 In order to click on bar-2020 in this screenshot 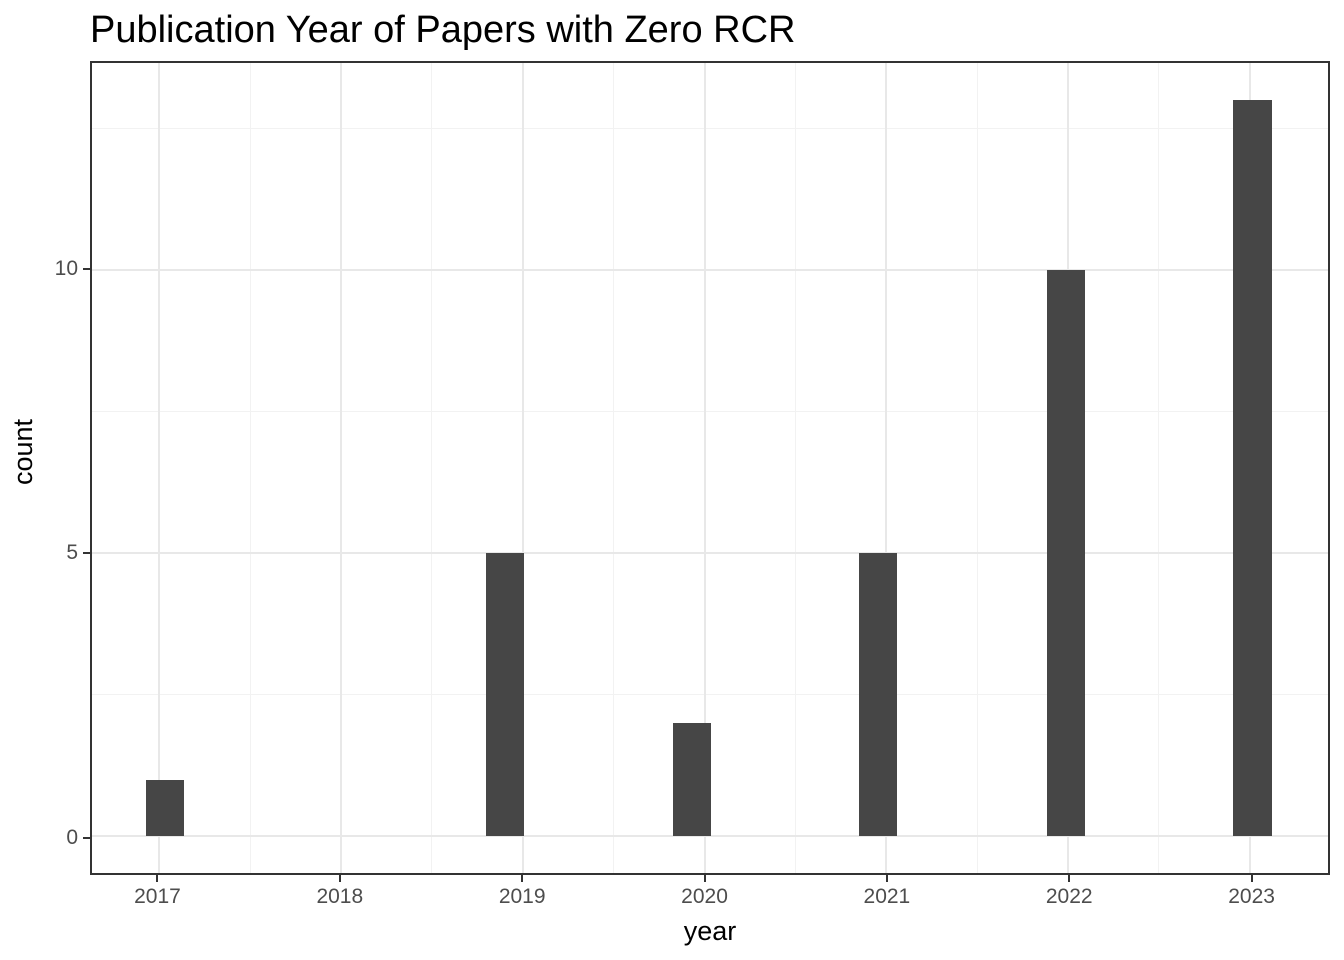, I will do `click(691, 779)`.